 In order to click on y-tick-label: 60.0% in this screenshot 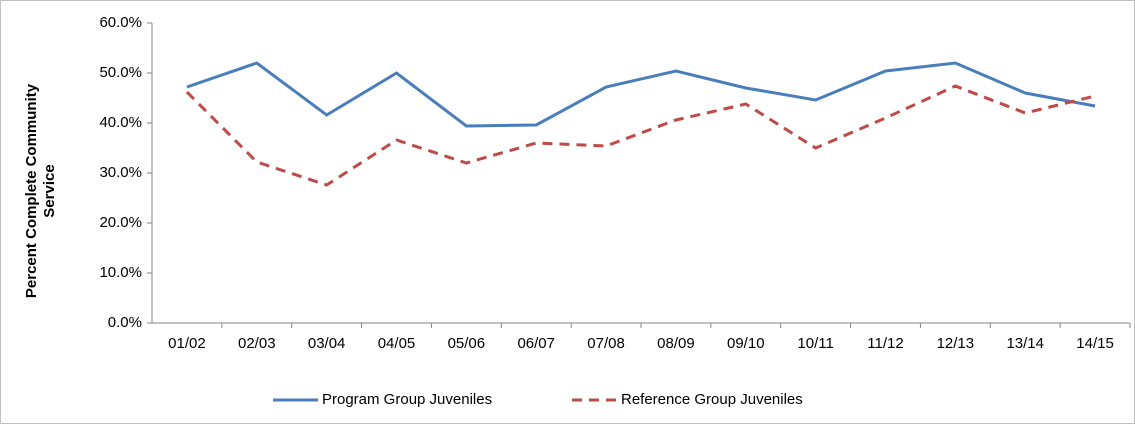, I will do `click(120, 22)`.